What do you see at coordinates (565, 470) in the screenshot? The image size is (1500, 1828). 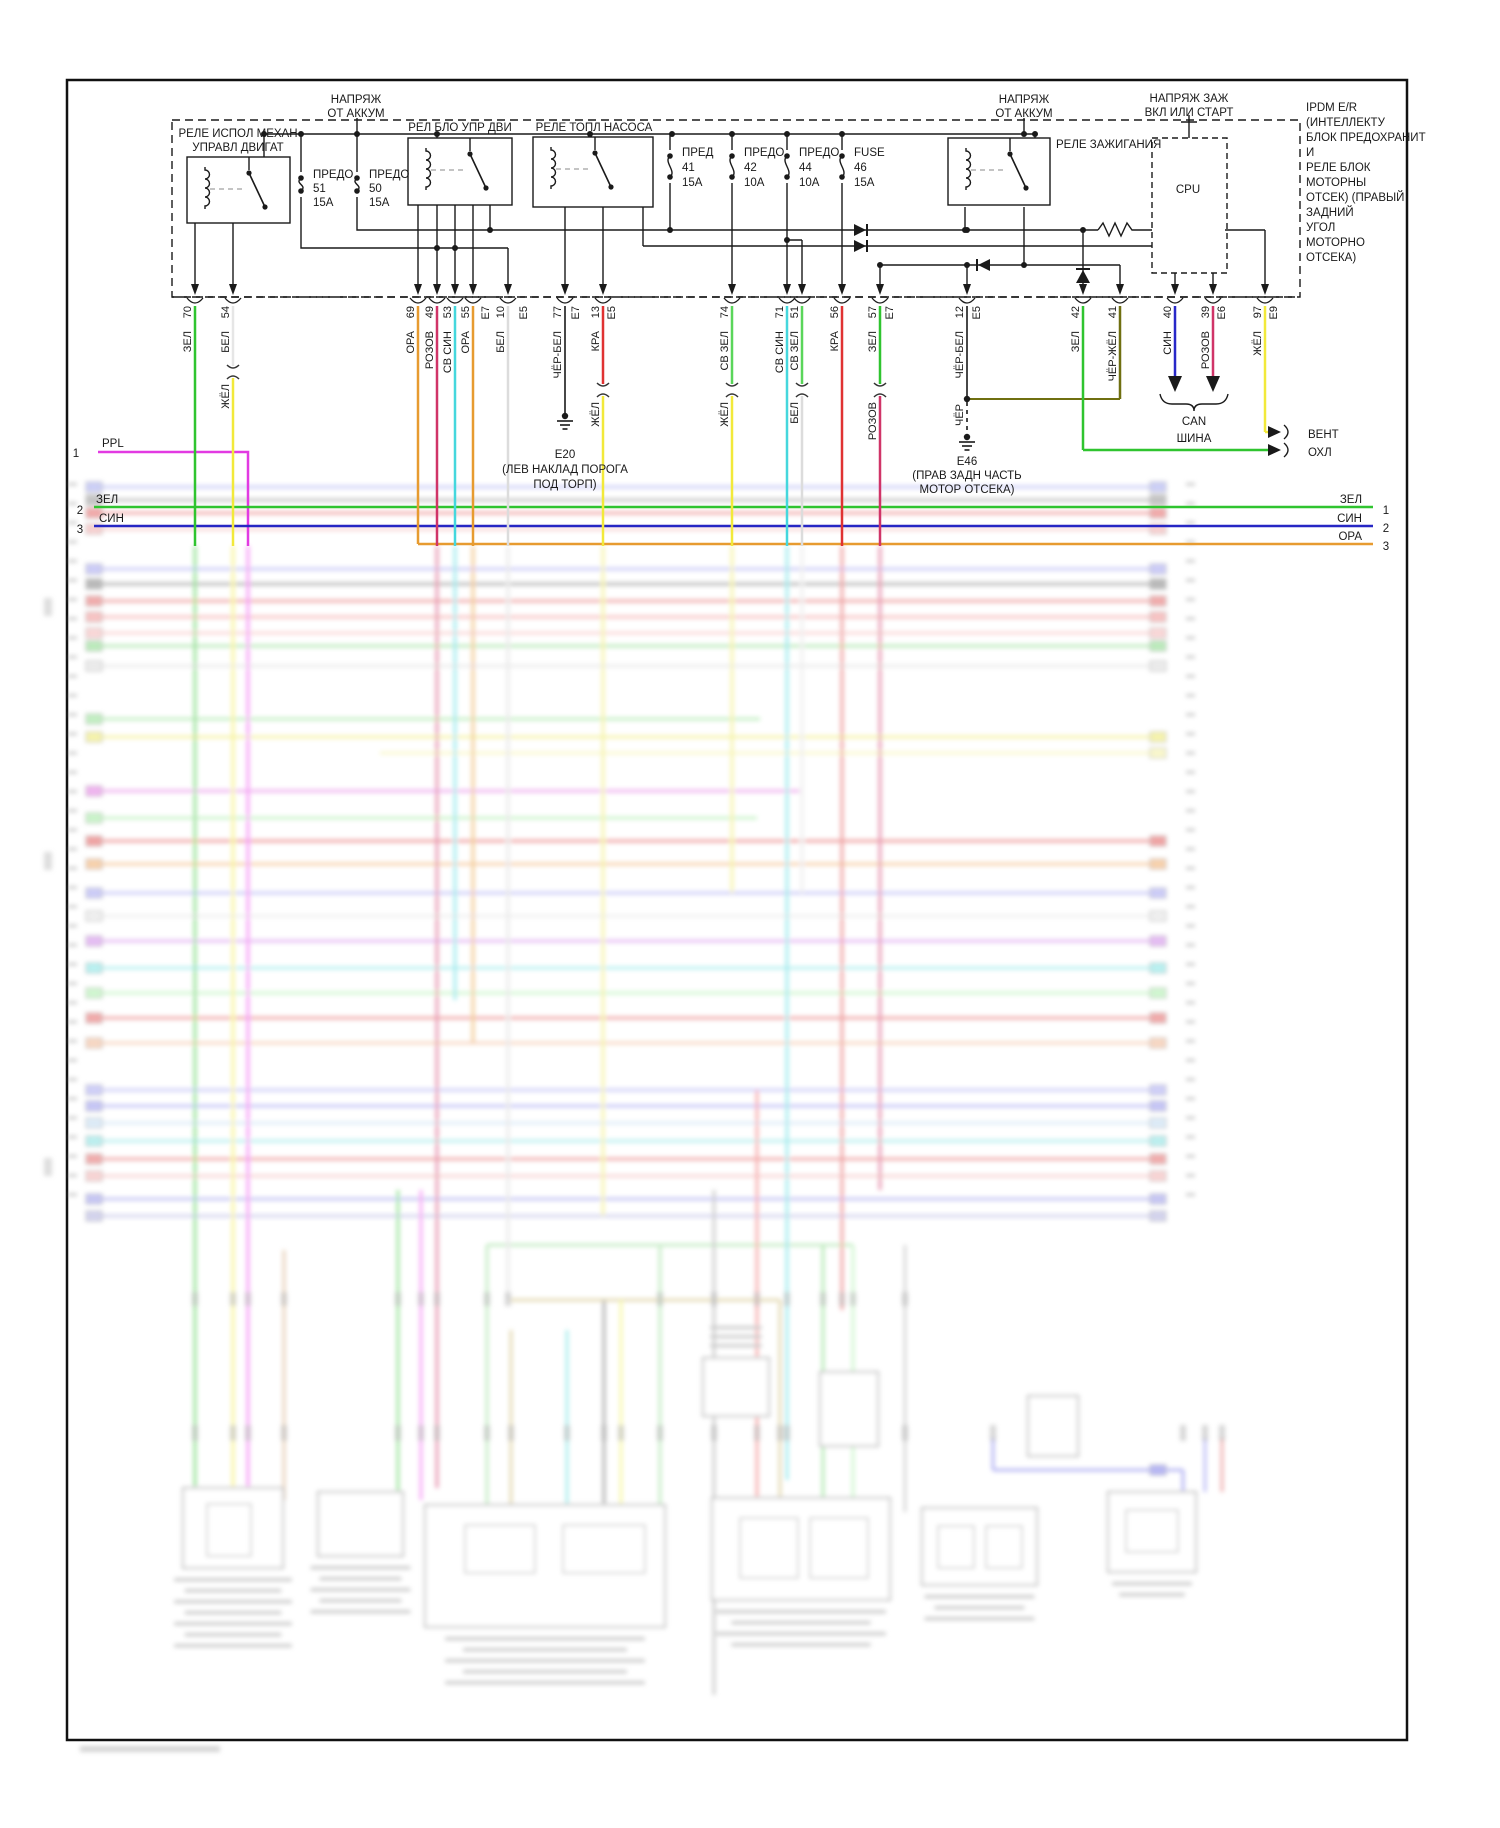 I see `ground-label: (ЛЕВ НАКЛАД ПОРОГА` at bounding box center [565, 470].